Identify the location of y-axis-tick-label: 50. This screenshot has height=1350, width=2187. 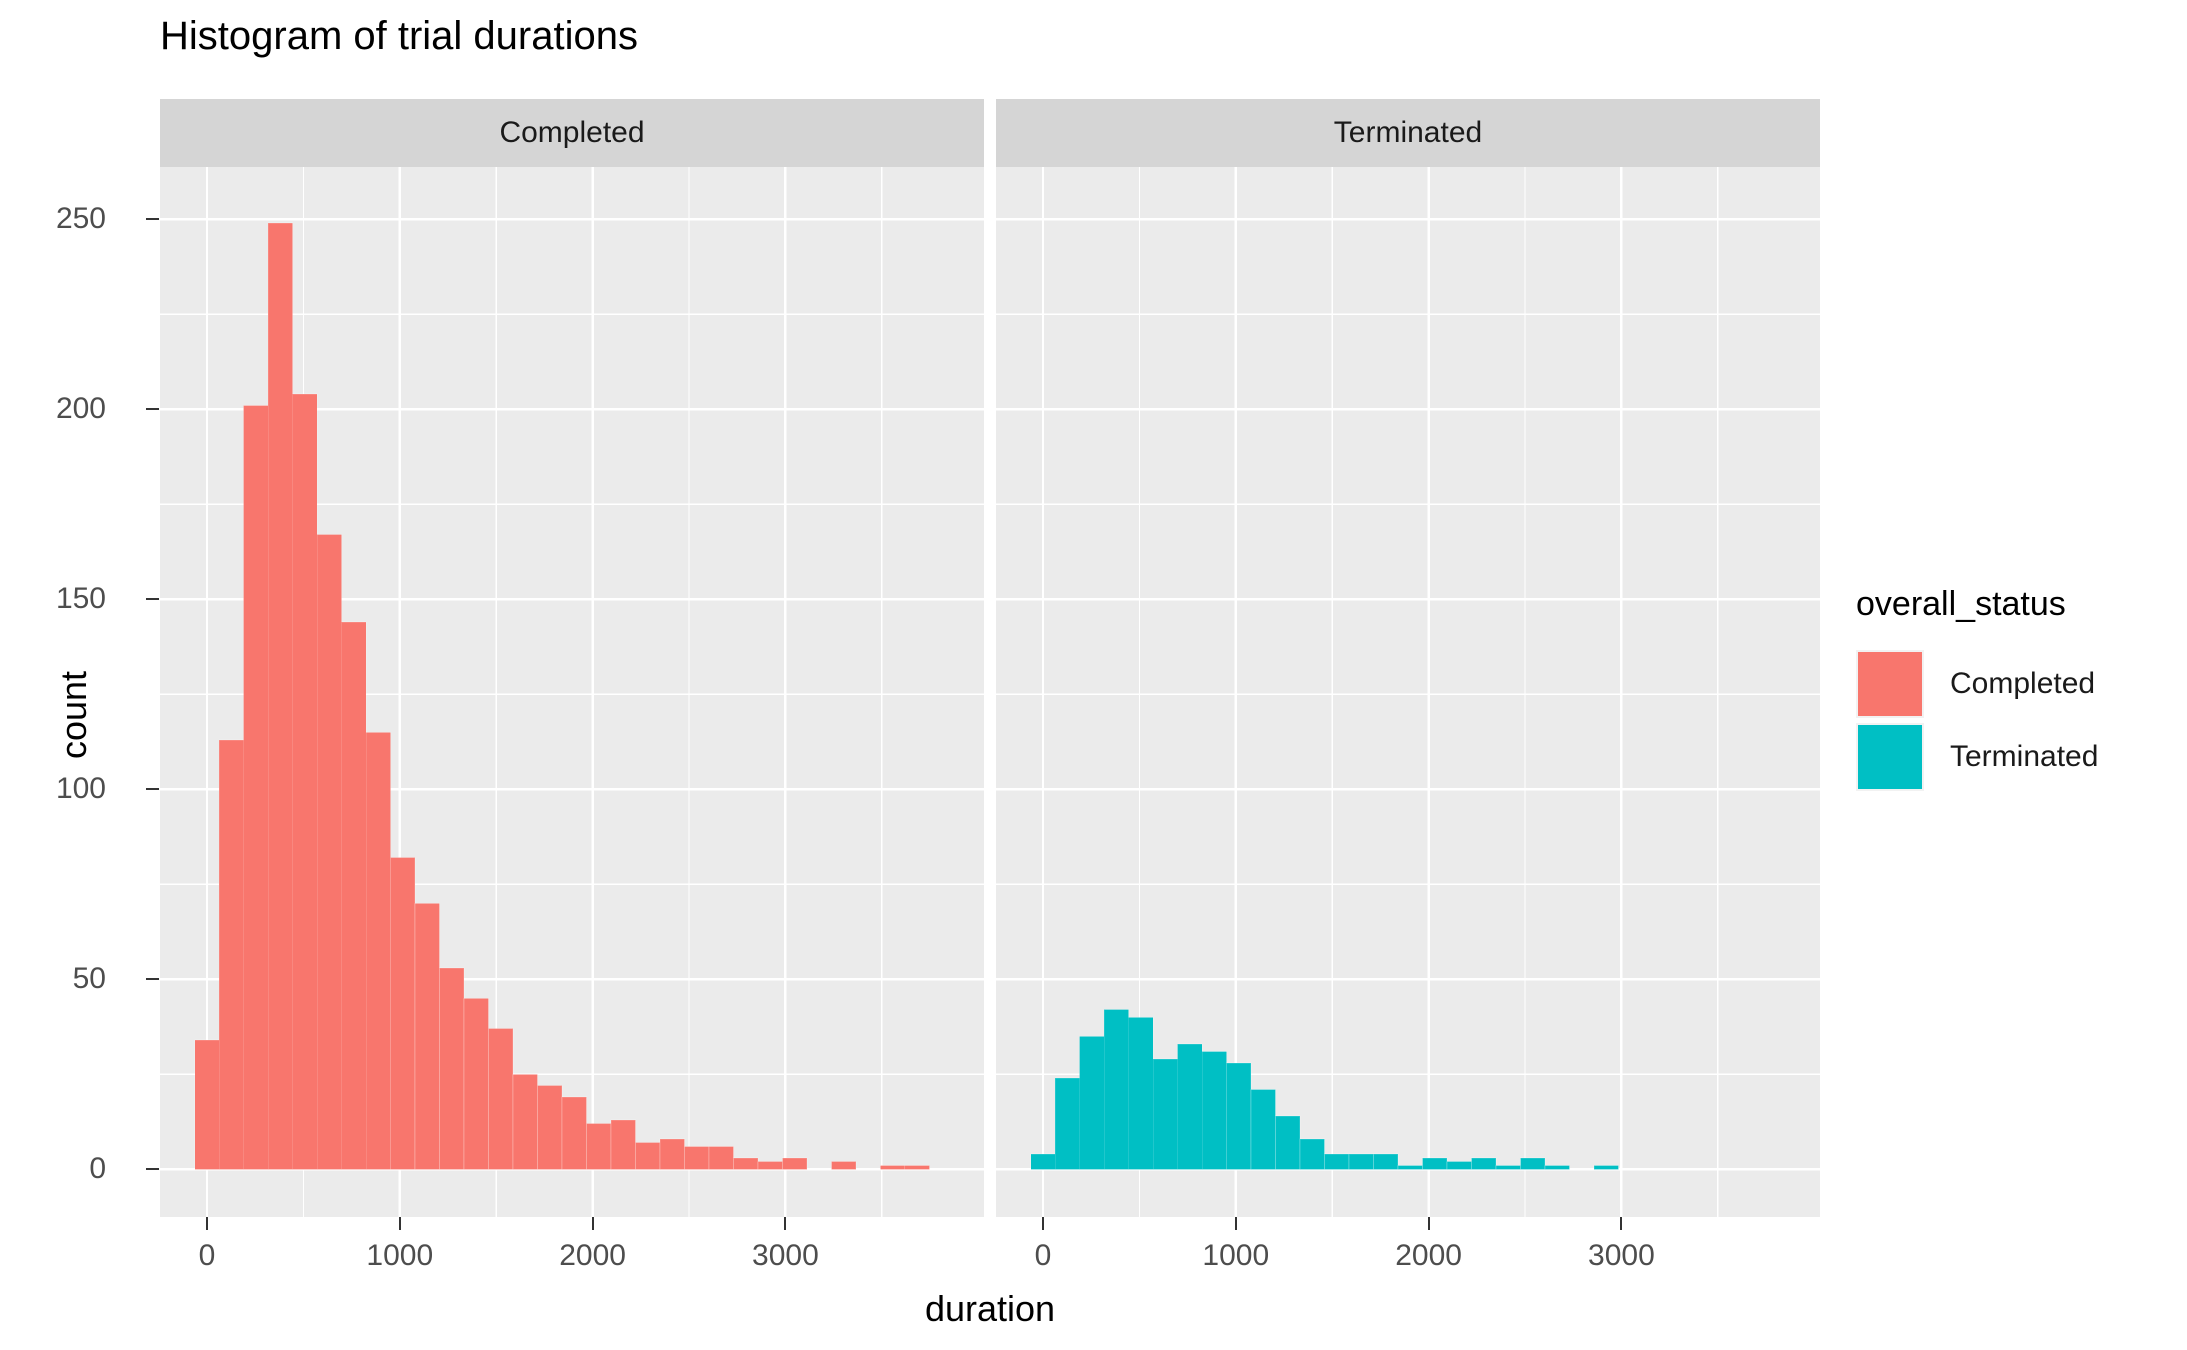
(89, 979).